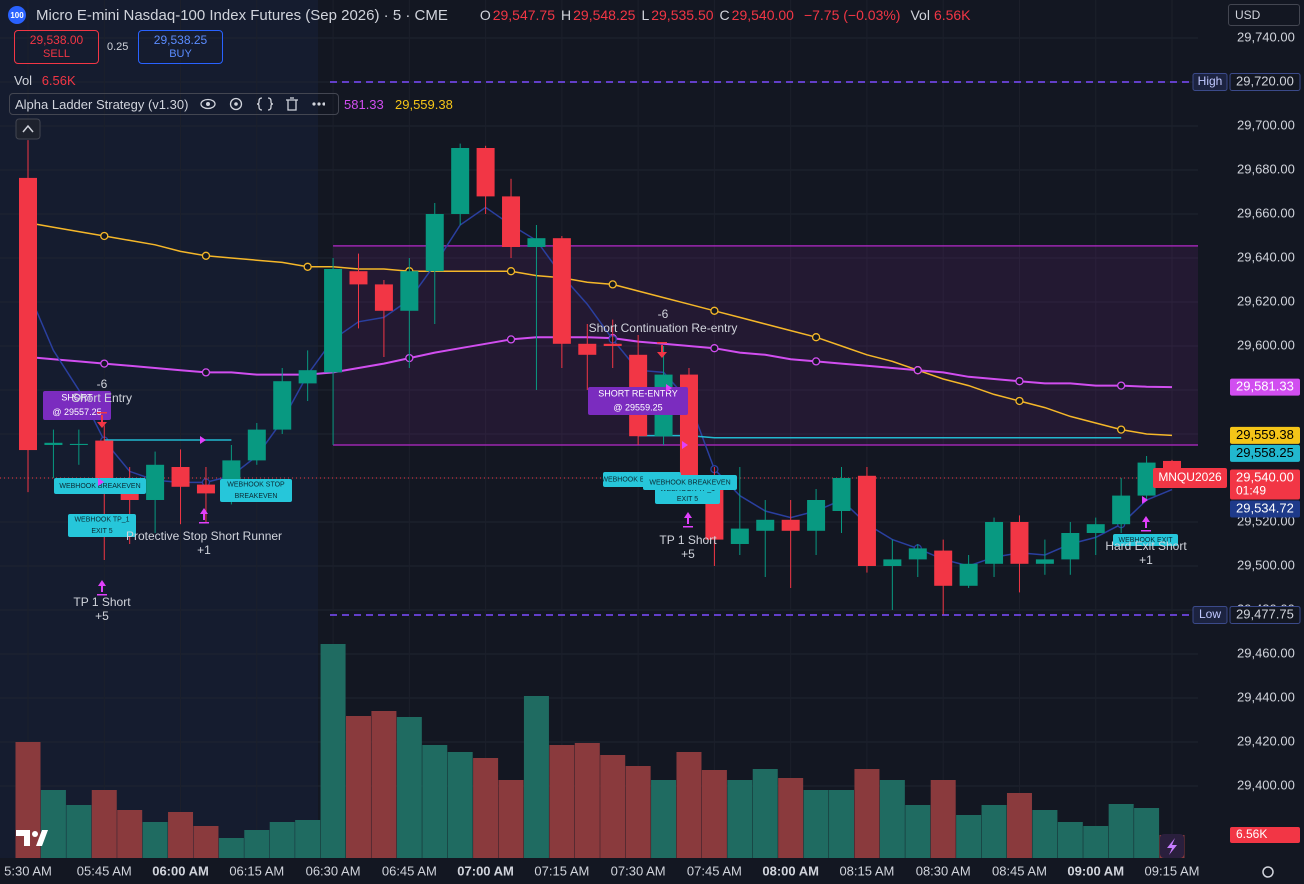  I want to click on x-tick-label: 06:30 AM, so click(333, 870).